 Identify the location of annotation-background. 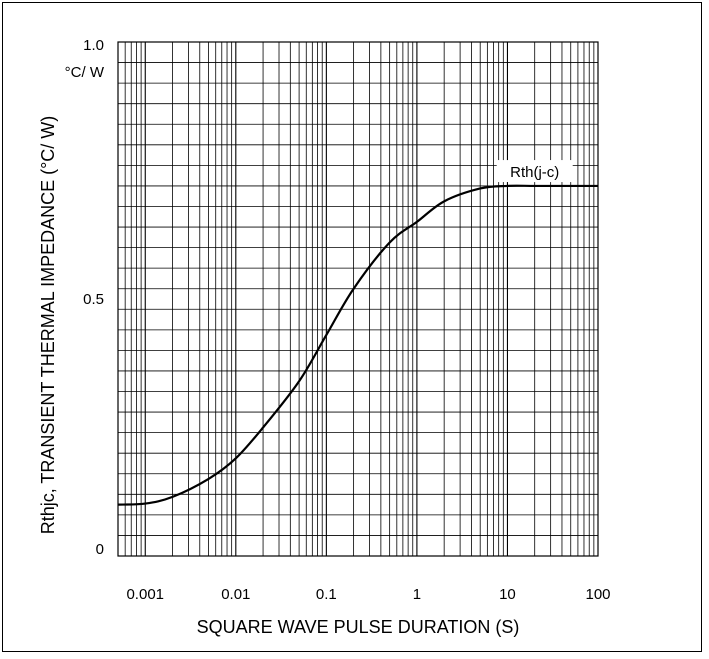
(534, 171).